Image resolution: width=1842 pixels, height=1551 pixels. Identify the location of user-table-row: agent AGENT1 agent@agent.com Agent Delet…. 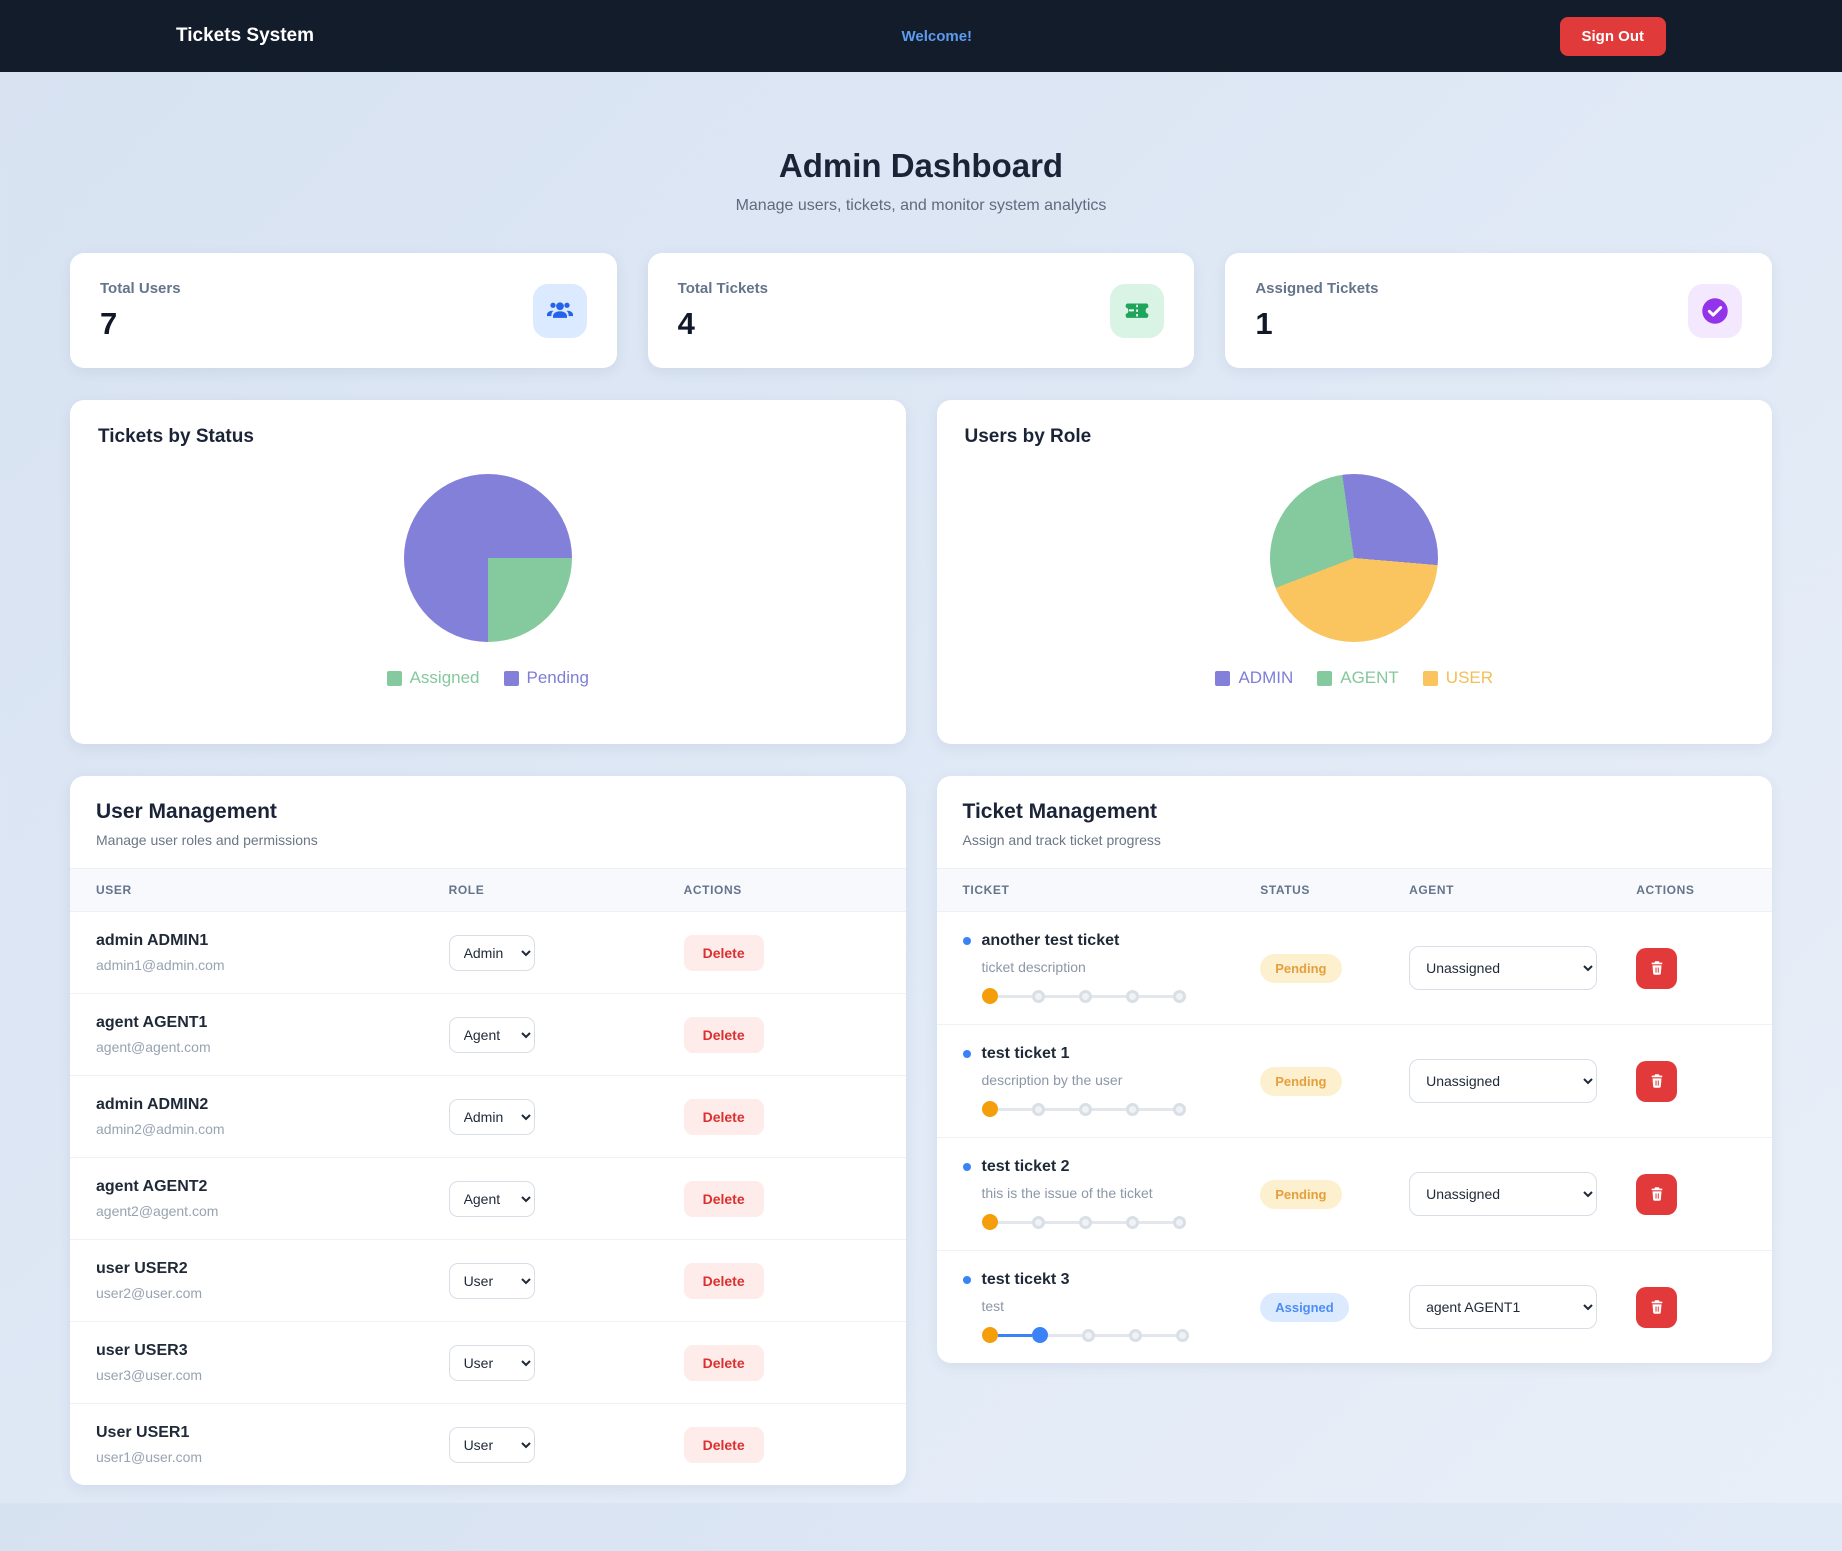
(488, 1035).